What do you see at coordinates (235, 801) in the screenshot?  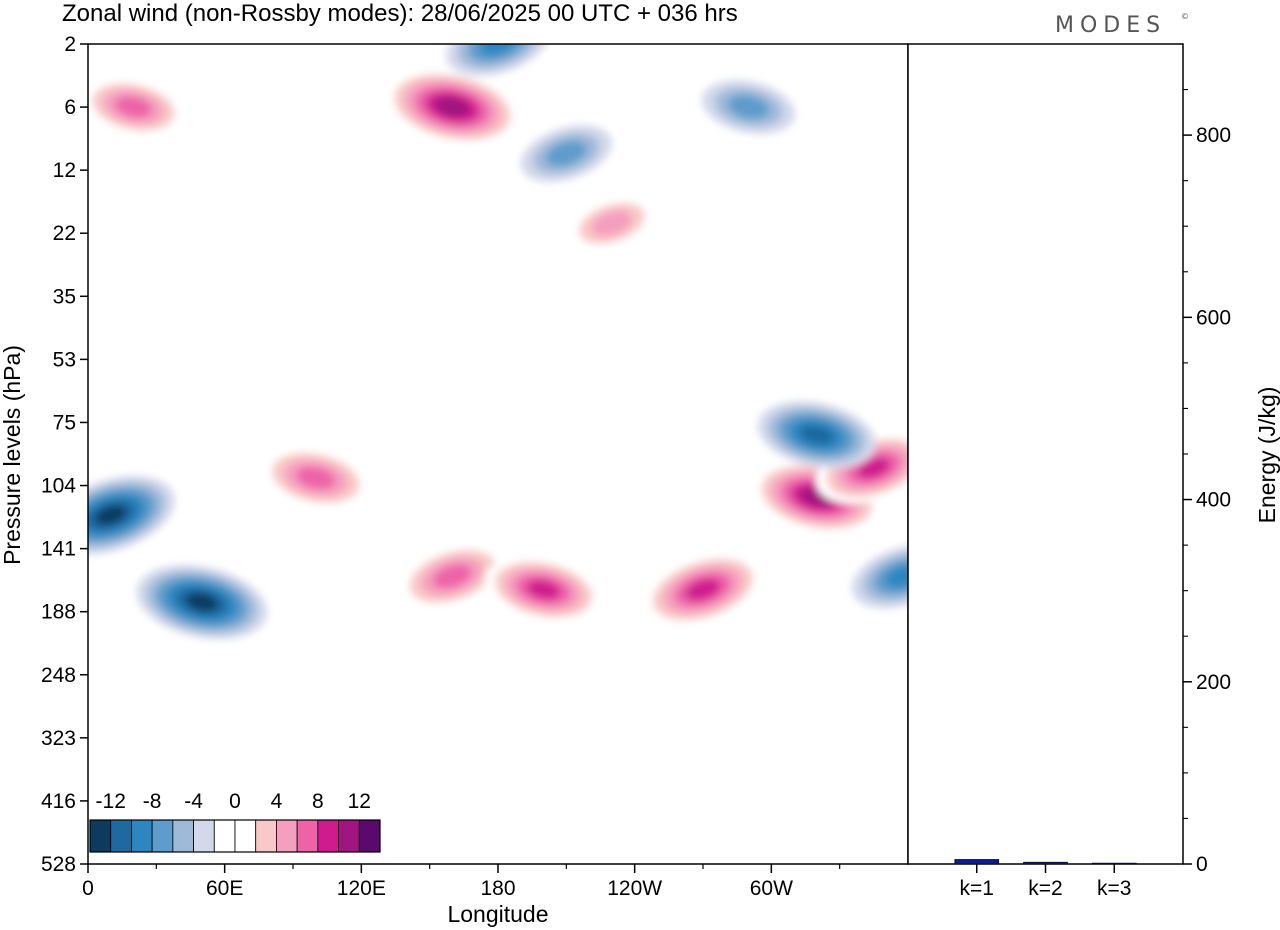 I see `colorbar-label: 0` at bounding box center [235, 801].